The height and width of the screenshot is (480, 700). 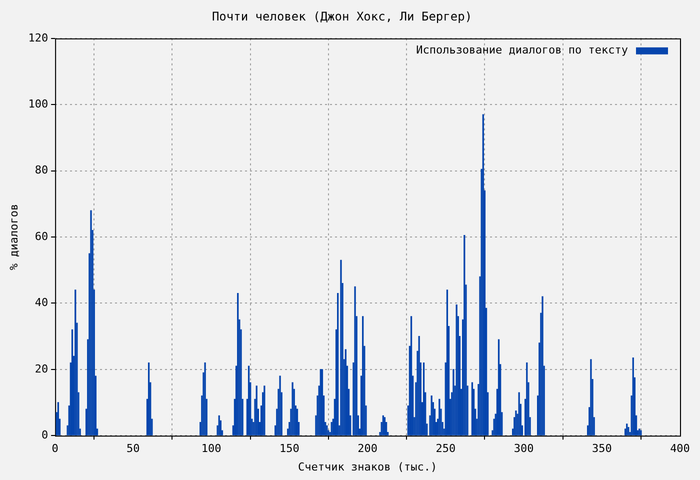 What do you see at coordinates (368, 449) in the screenshot?
I see `x-tick-label: 200` at bounding box center [368, 449].